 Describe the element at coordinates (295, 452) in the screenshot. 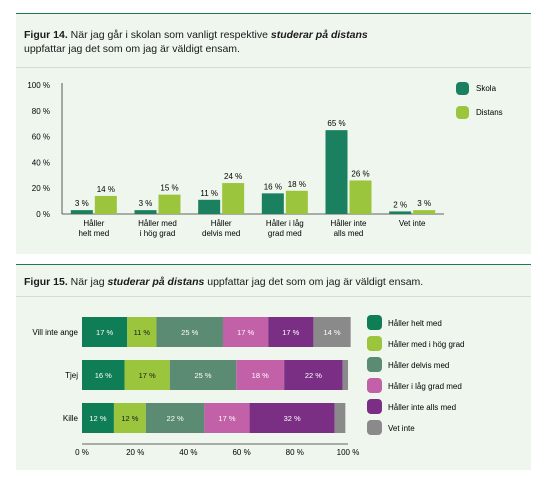

I see `x-tick-label: 80 %` at that location.